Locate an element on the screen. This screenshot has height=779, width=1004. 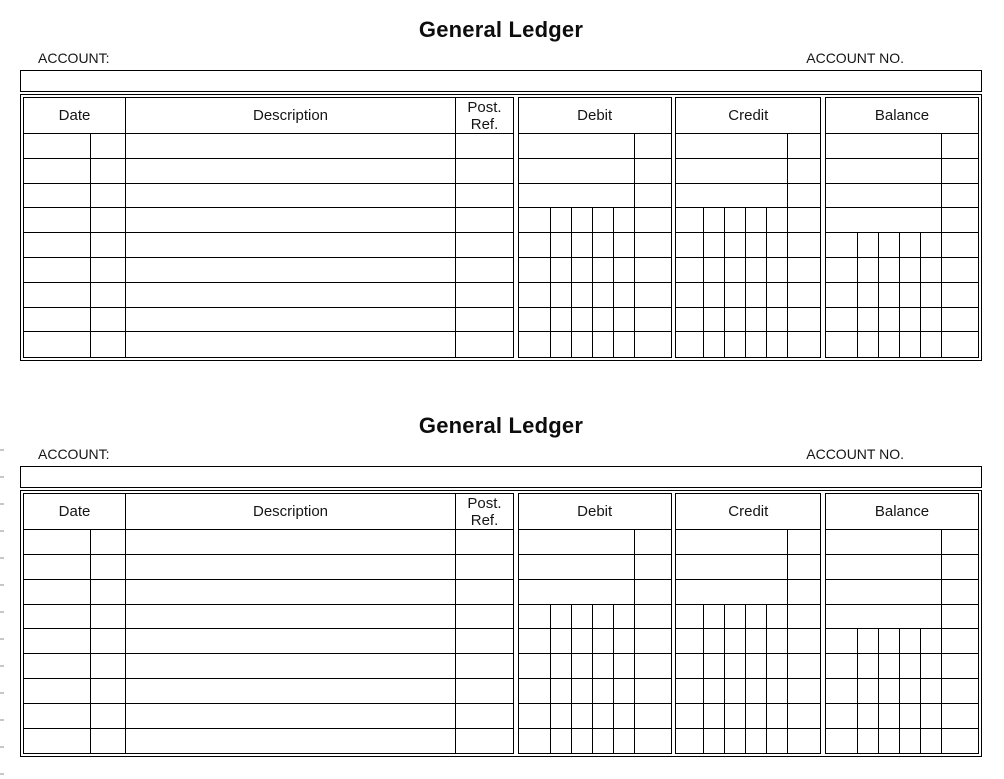
post-ref-line2: Ref. is located at coordinates (484, 124).